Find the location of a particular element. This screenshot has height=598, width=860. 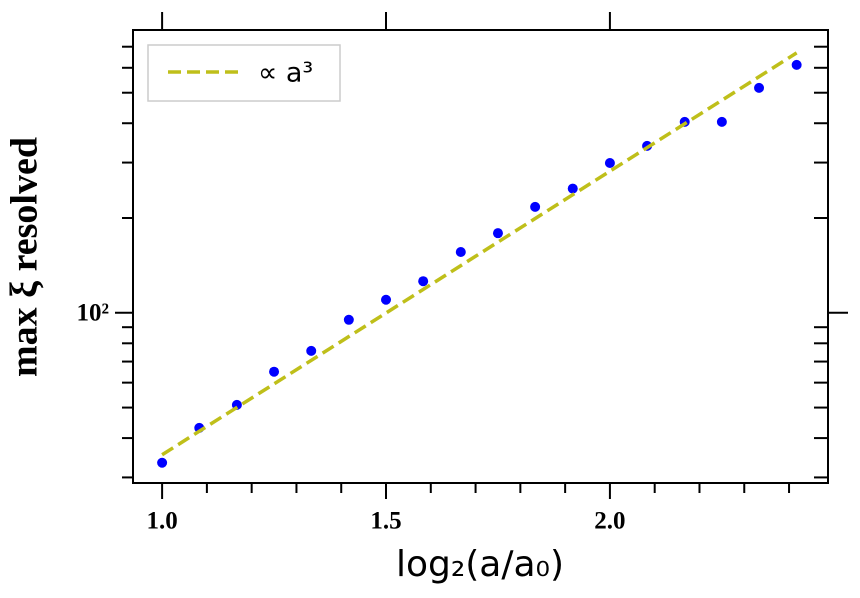

legend-label: ∝ a³ is located at coordinates (285, 73).